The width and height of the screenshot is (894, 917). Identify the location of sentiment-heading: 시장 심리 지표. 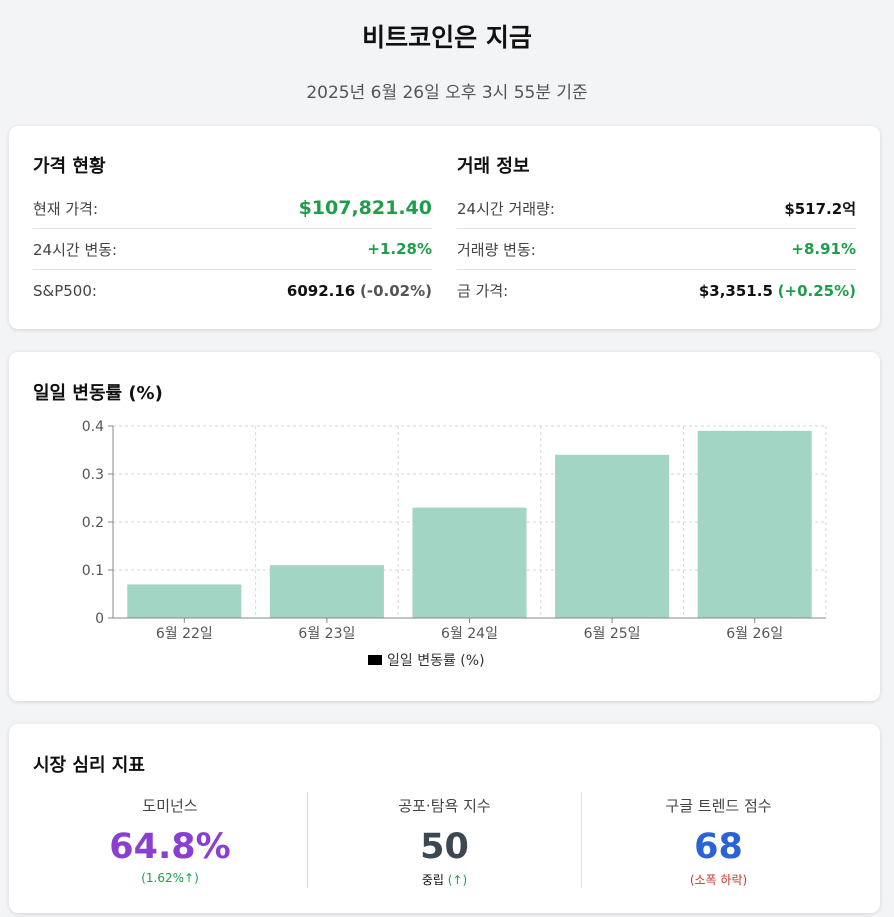
(89, 765).